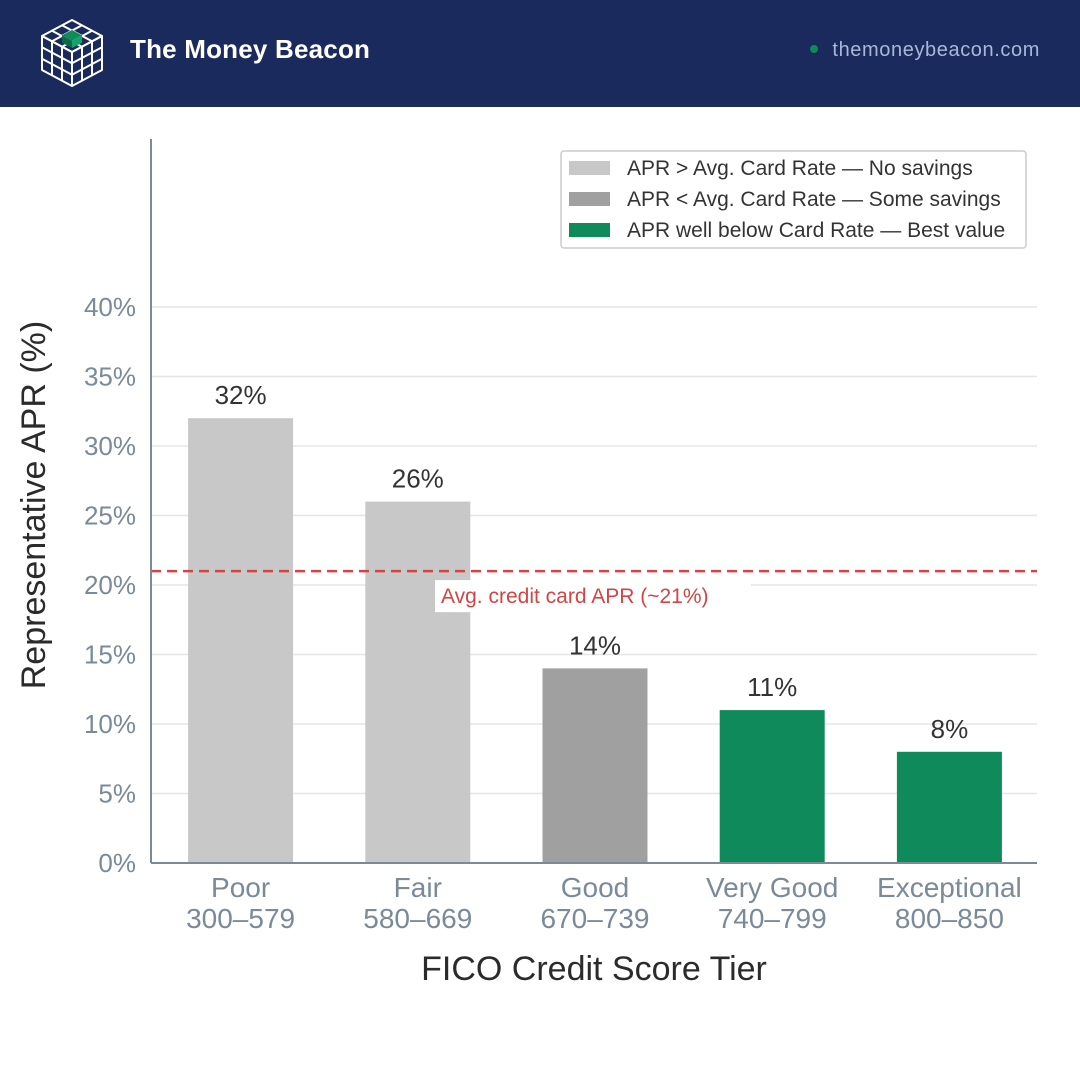 Image resolution: width=1080 pixels, height=1080 pixels. What do you see at coordinates (772, 687) in the screenshot?
I see `bar-value-label: 11%` at bounding box center [772, 687].